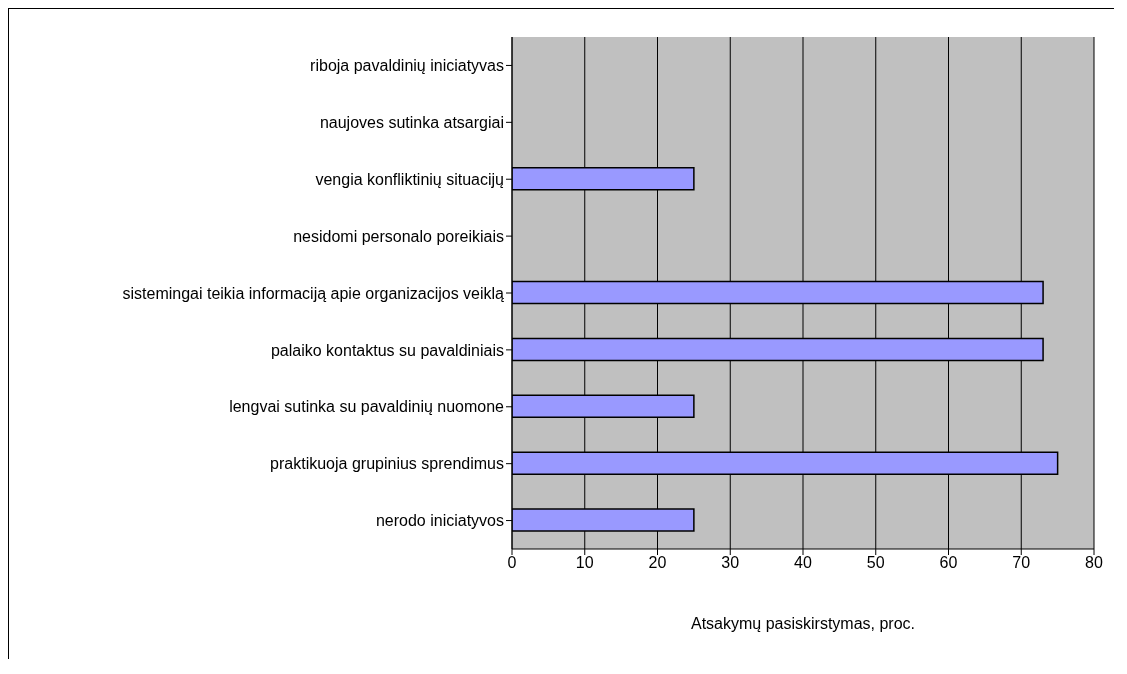 This screenshot has width=1127, height=674. What do you see at coordinates (1021, 563) in the screenshot?
I see `x-tick-label: 70` at bounding box center [1021, 563].